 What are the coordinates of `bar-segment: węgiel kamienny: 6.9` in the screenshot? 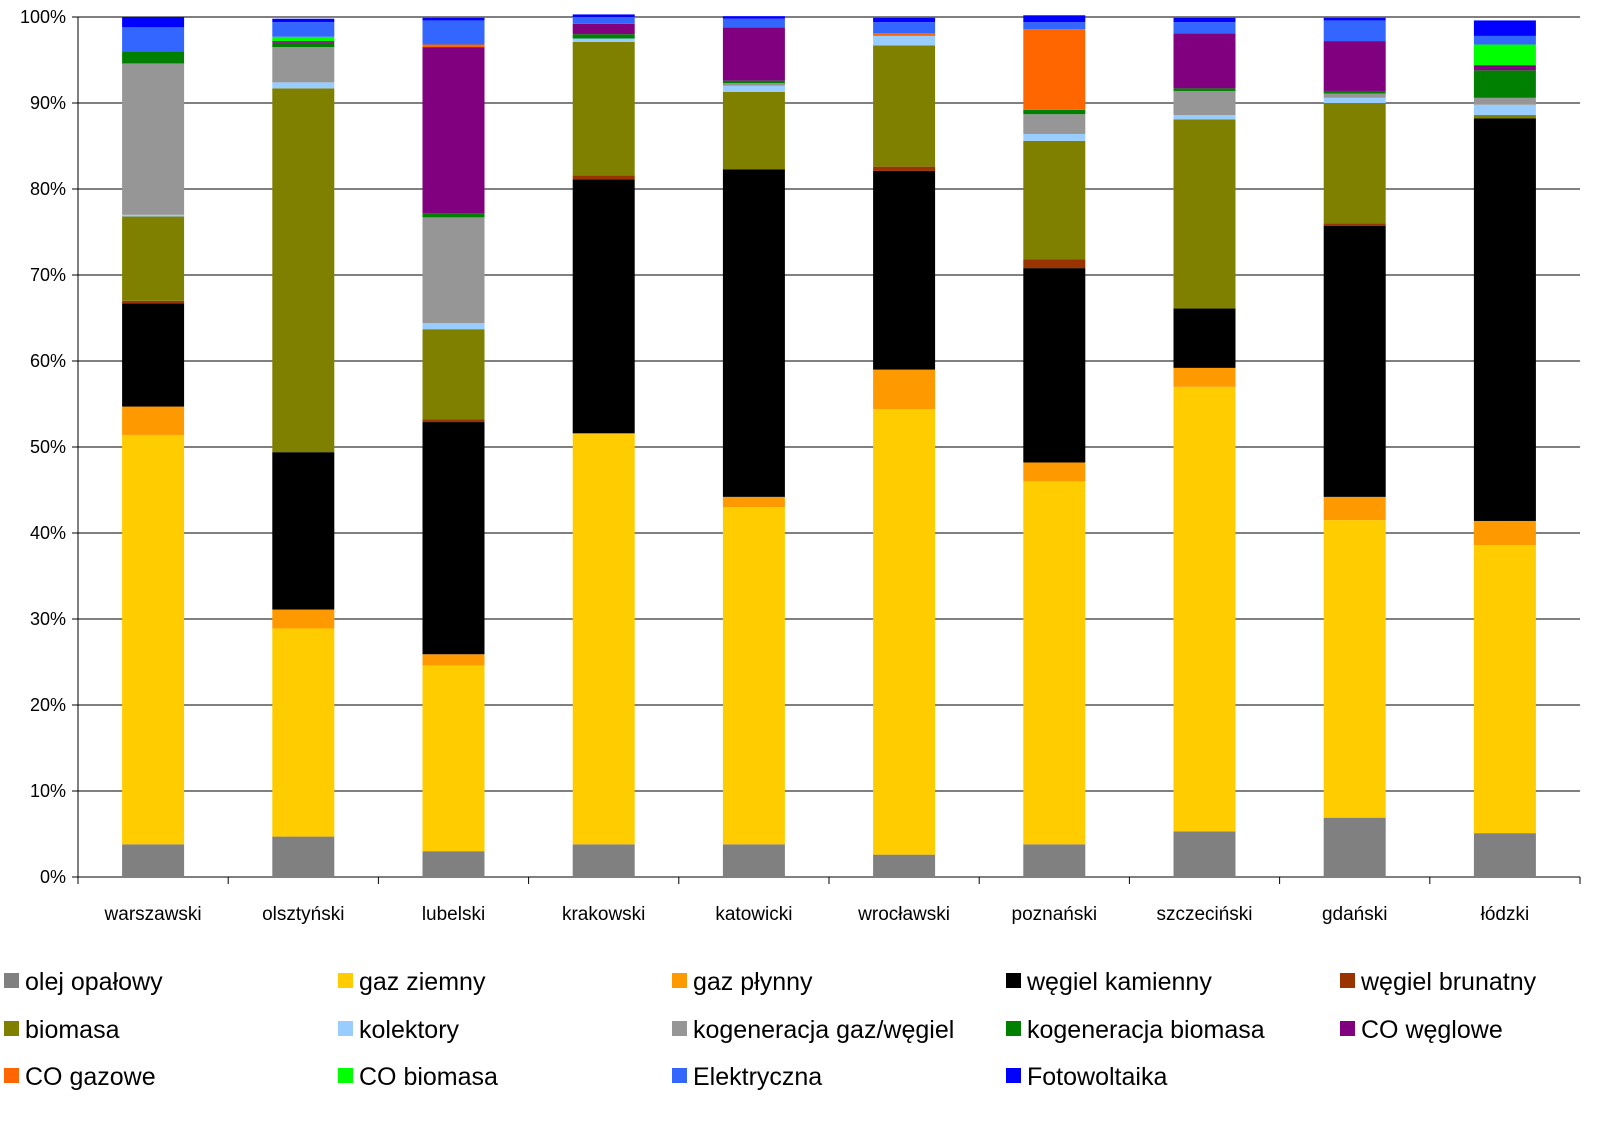 It's located at (1204, 338).